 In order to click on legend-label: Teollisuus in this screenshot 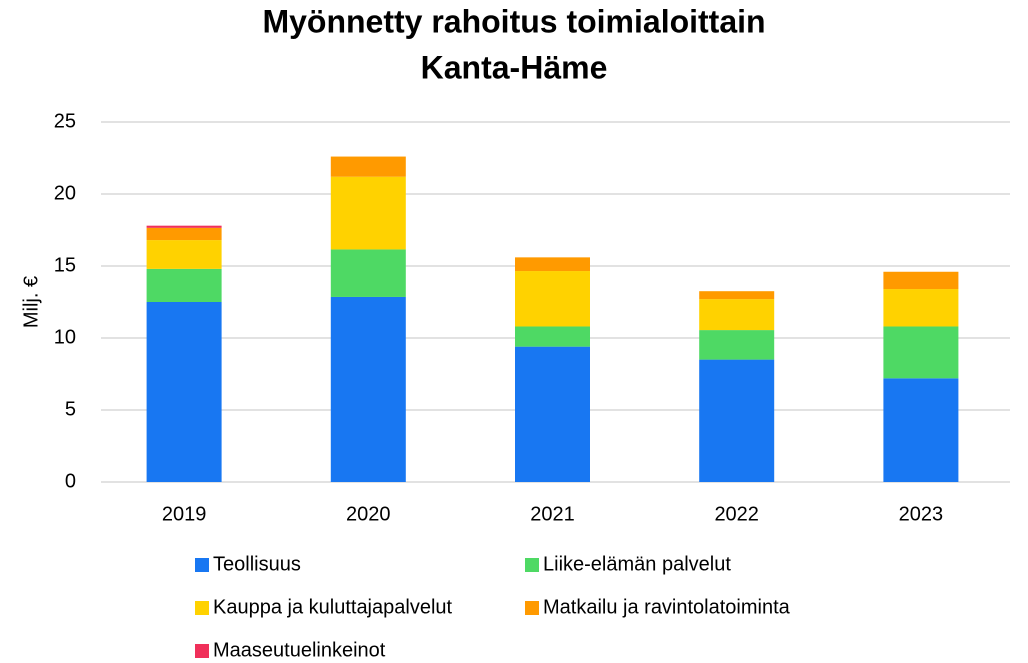, I will do `click(257, 564)`.